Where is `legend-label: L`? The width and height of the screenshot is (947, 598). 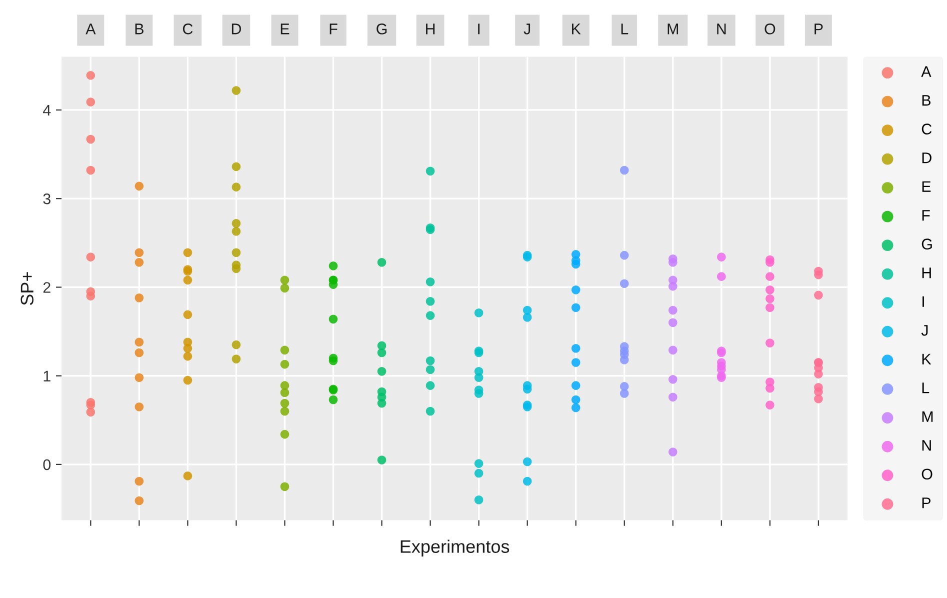 legend-label: L is located at coordinates (926, 388).